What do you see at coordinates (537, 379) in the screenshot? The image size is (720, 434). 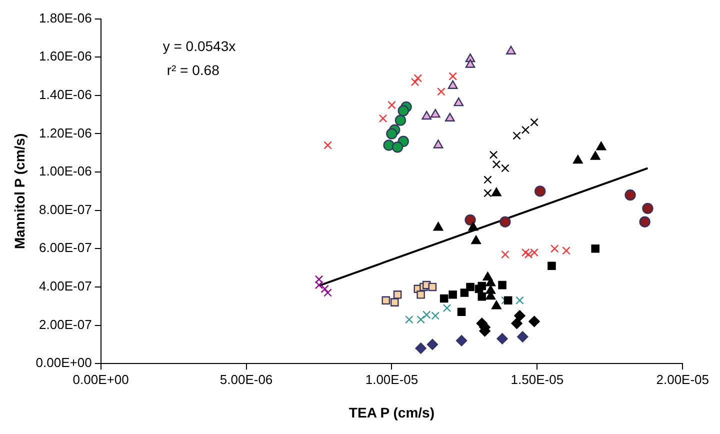 I see `x-tick-label: 1.50E-05` at bounding box center [537, 379].